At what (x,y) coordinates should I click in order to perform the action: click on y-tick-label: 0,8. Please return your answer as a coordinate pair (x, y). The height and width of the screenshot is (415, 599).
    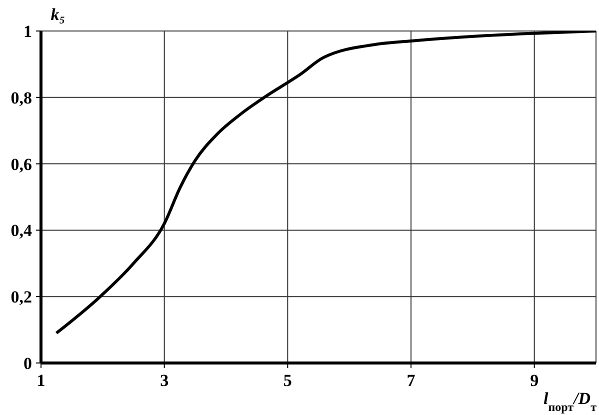
    Looking at the image, I should click on (21, 98).